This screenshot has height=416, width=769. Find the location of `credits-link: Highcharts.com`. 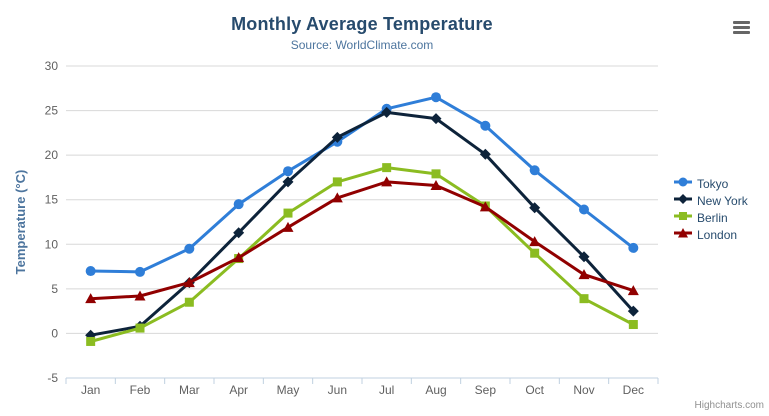

credits-link: Highcharts.com is located at coordinates (729, 405).